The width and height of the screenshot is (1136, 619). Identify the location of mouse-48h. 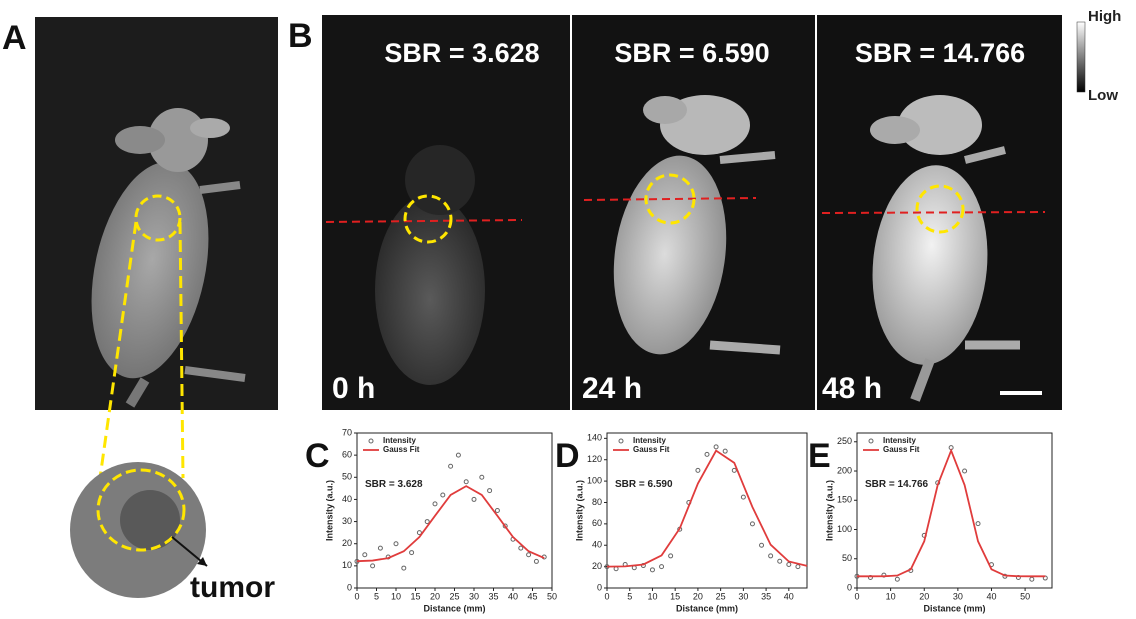
(945, 248).